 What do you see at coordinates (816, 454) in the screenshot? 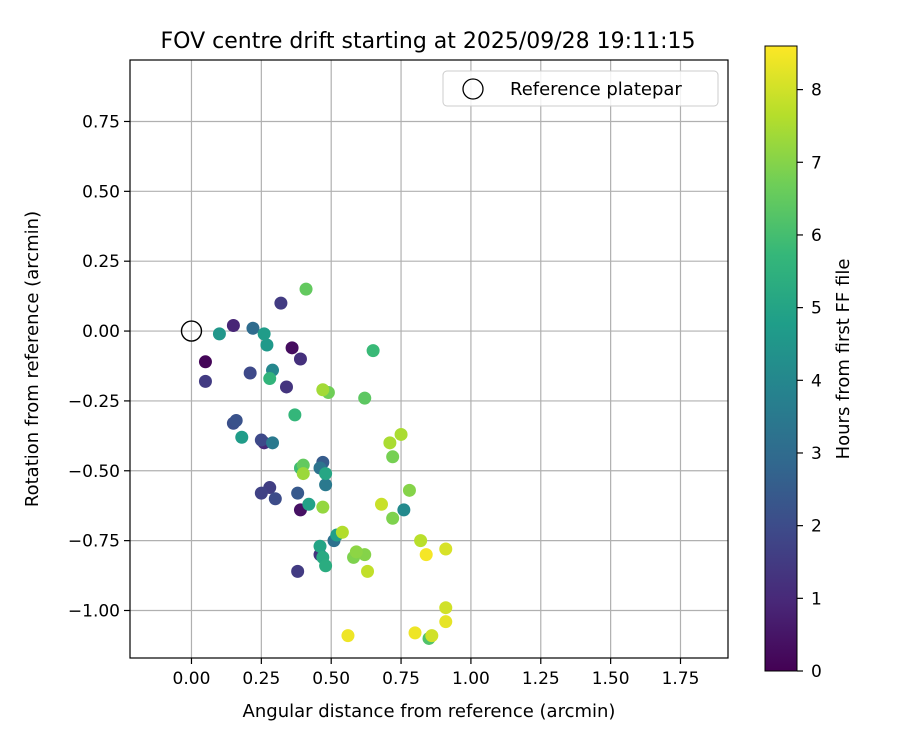
I see `colorbar-tick-label: 3` at bounding box center [816, 454].